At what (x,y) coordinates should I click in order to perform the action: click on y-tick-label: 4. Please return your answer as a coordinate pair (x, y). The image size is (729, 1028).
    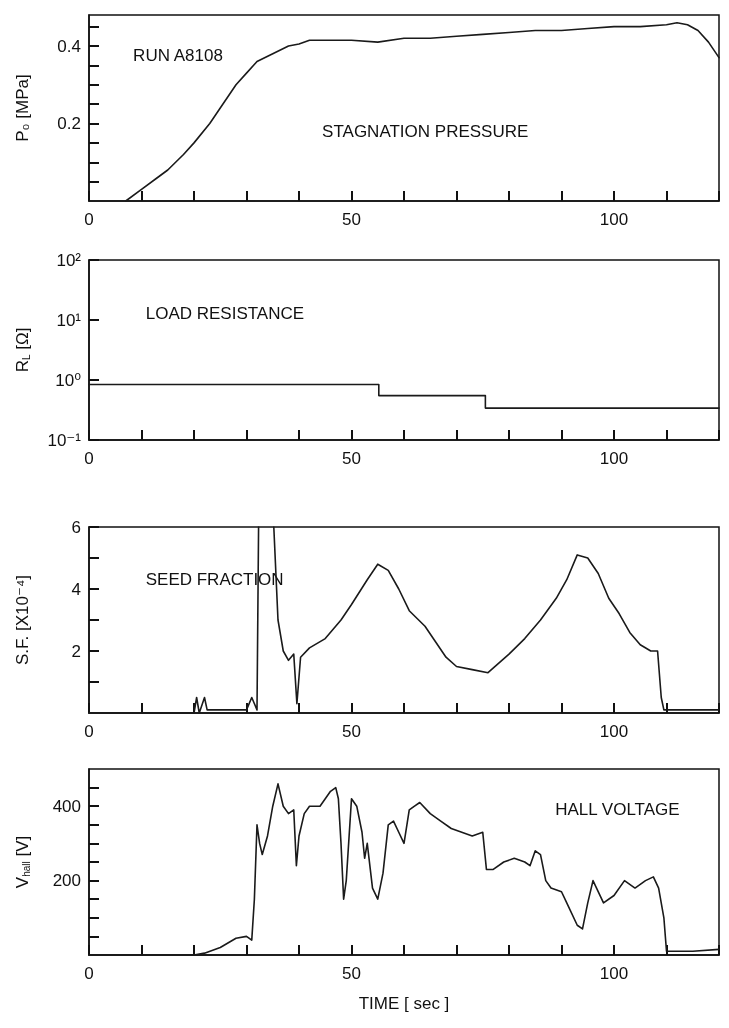
    Looking at the image, I should click on (76, 589).